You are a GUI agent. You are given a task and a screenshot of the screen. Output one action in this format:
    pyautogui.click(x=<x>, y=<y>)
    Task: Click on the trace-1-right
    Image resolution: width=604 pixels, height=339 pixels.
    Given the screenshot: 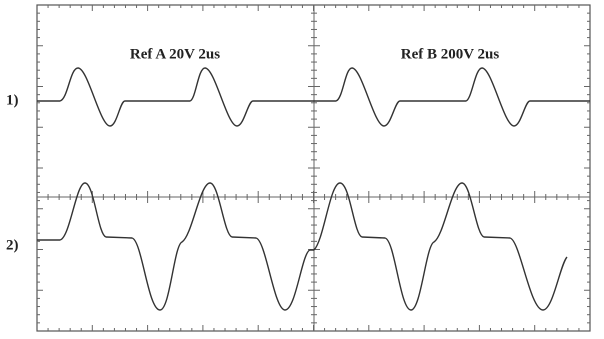 What is the action you would take?
    pyautogui.click(x=452, y=97)
    